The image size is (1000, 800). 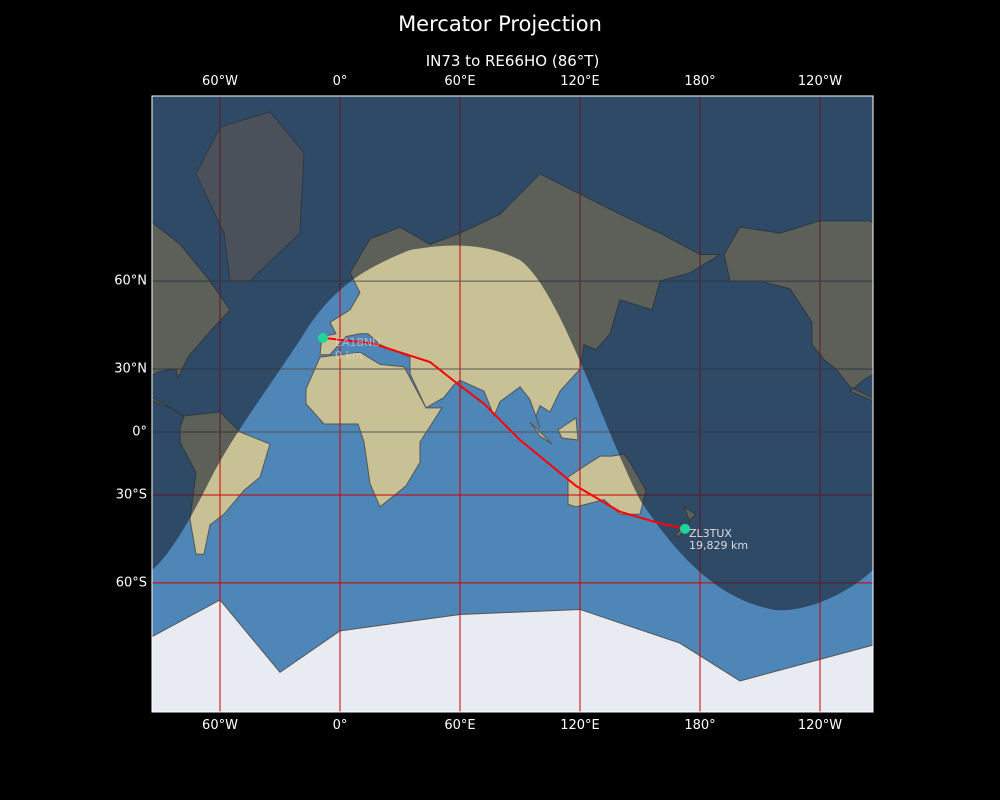 What do you see at coordinates (130, 281) in the screenshot?
I see `lat-tick-label: 60°N` at bounding box center [130, 281].